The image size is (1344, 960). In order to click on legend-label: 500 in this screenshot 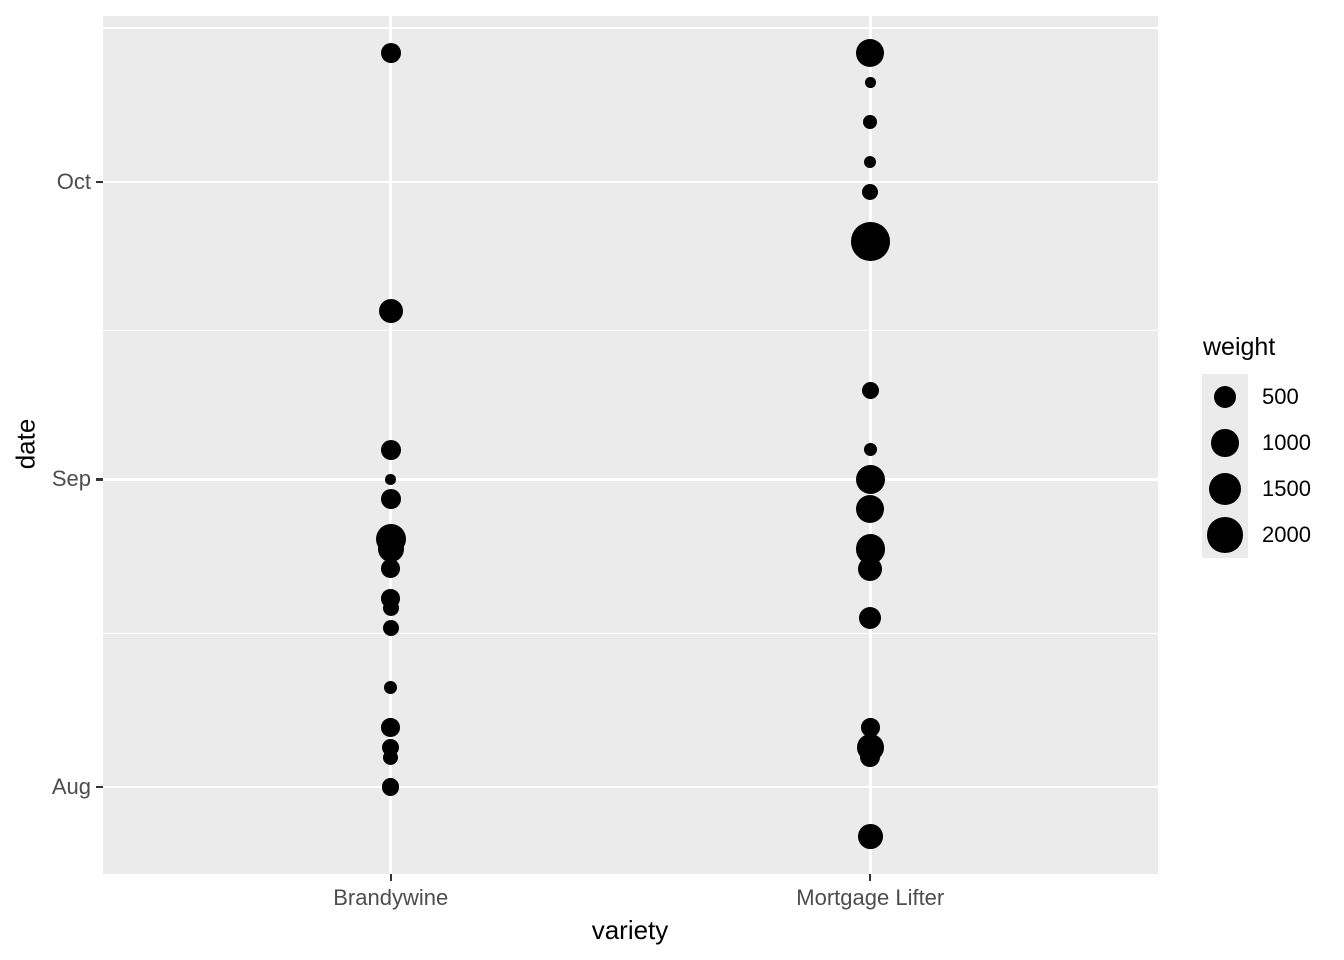, I will do `click(1280, 396)`.